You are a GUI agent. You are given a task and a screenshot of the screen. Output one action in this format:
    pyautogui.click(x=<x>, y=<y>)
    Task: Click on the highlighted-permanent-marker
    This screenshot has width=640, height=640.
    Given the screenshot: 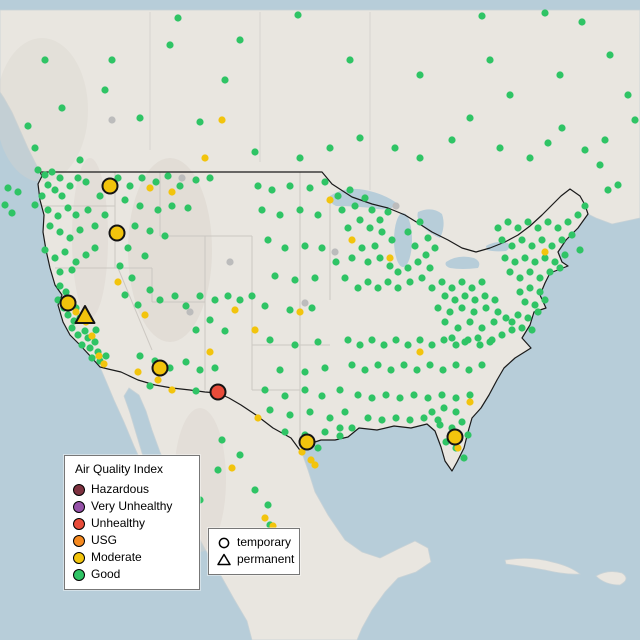 What is the action you would take?
    pyautogui.click(x=85, y=314)
    